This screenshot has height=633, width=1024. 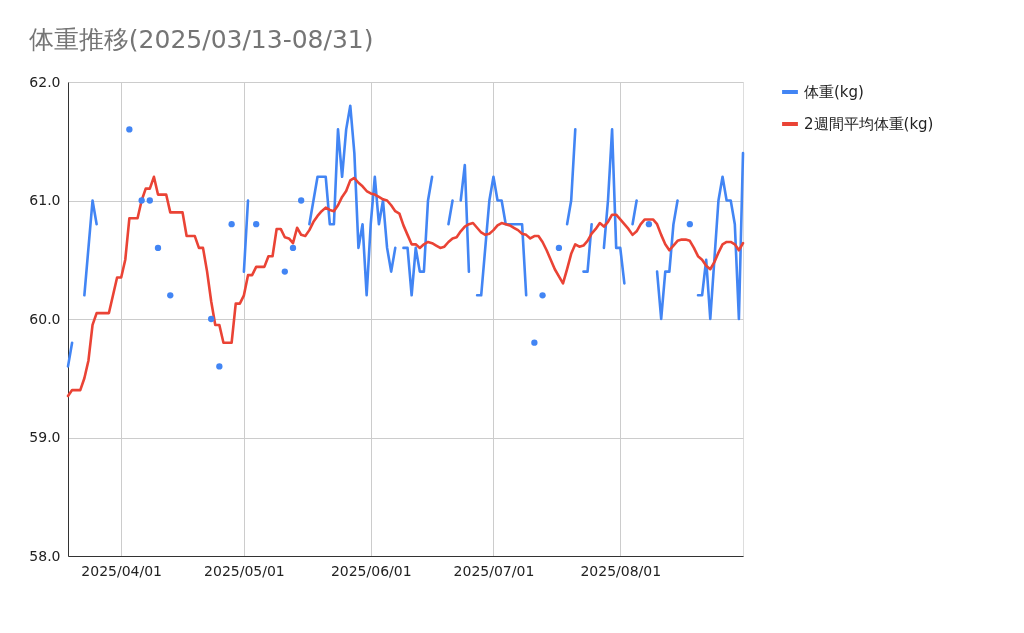 I want to click on x-tick-label: 2025/05/01, so click(x=244, y=570).